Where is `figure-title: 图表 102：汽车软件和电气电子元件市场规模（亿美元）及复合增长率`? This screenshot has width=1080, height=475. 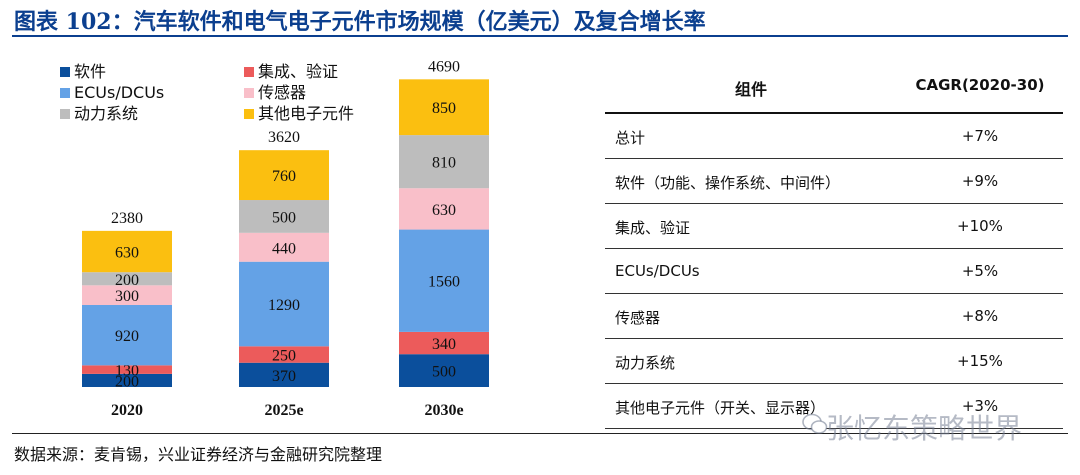 figure-title: 图表 102：汽车软件和电气电子元件市场规模（亿美元）及复合增长率 is located at coordinates (360, 22).